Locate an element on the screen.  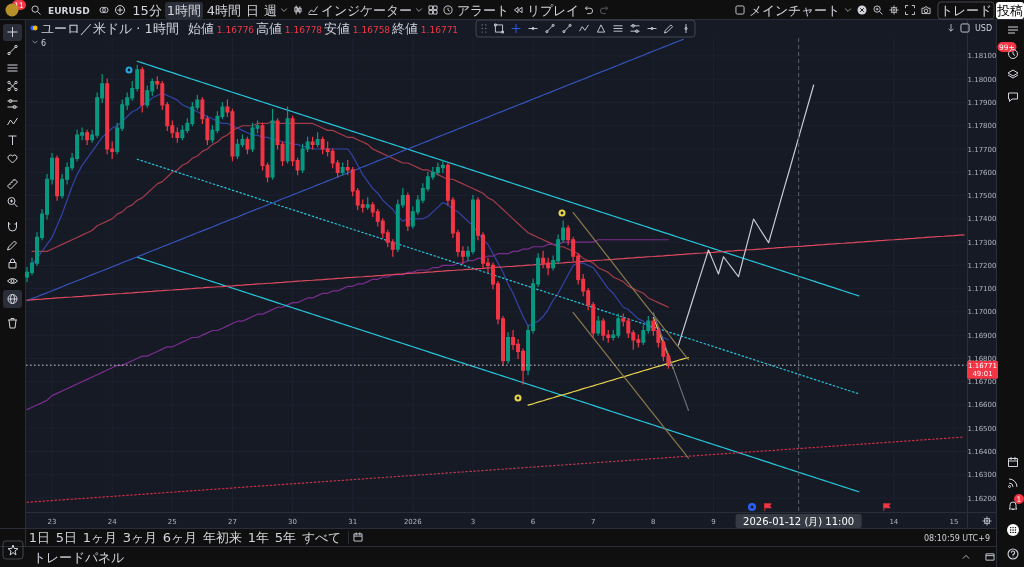
text: インジケーター is located at coordinates (366, 10).